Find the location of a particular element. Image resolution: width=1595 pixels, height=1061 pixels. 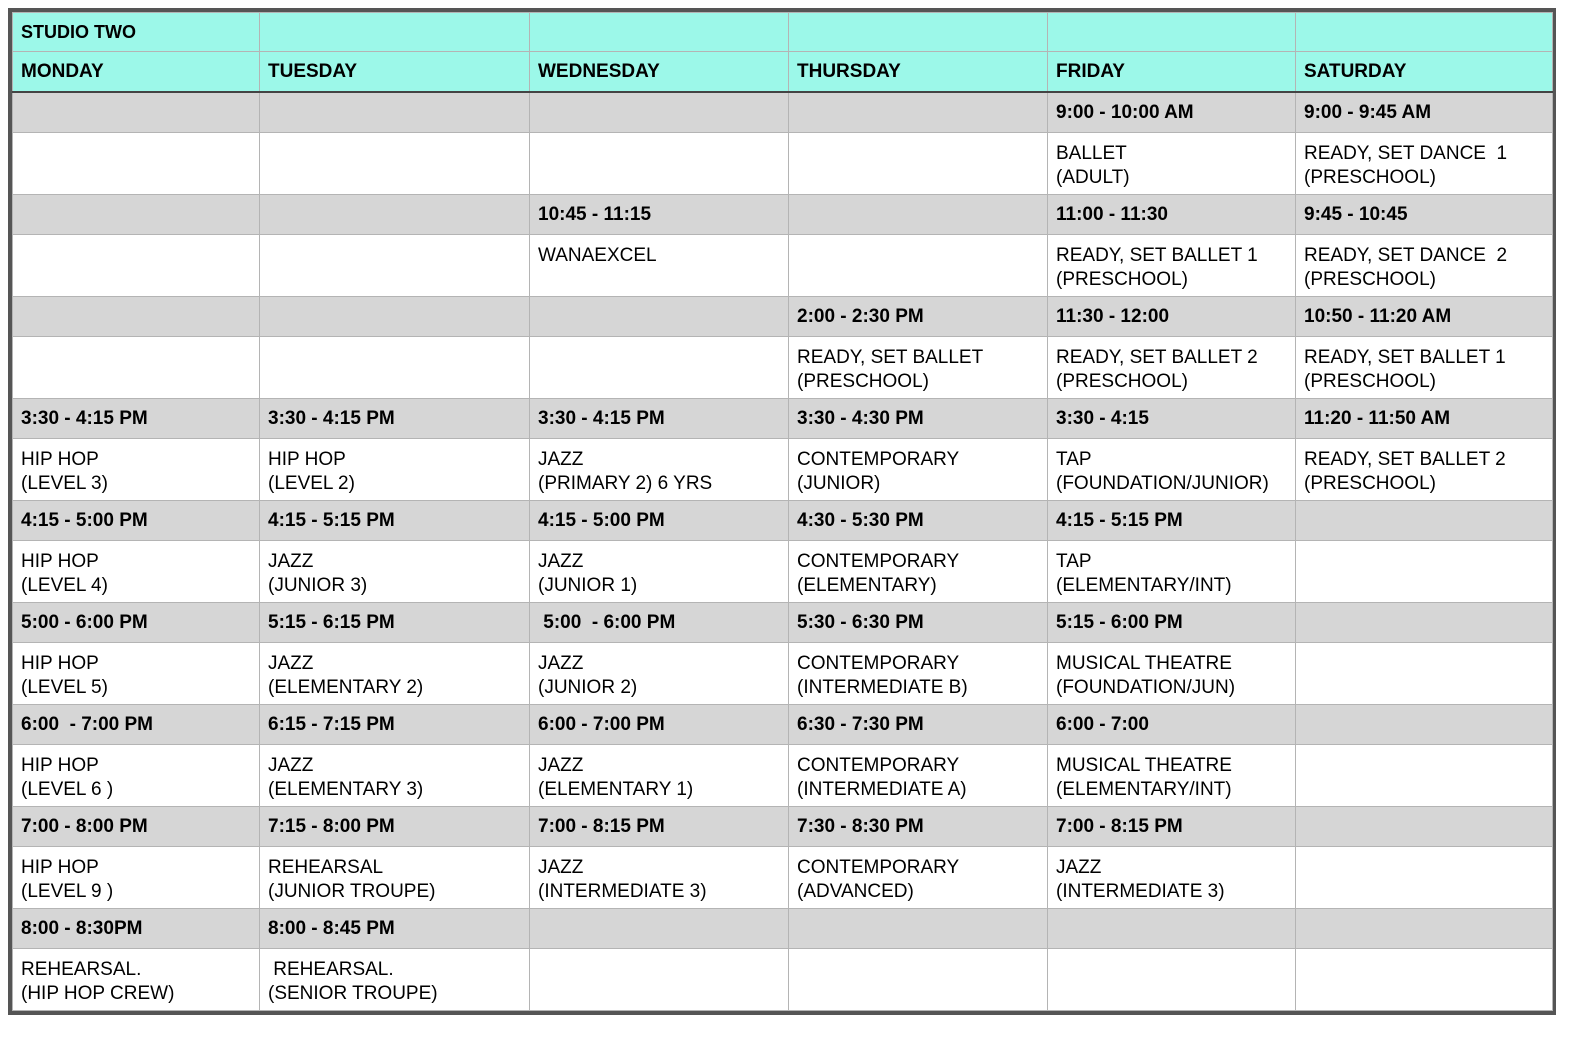

class-cell-friday: TAP (ELEMENTARY/INT) is located at coordinates (1171, 571).